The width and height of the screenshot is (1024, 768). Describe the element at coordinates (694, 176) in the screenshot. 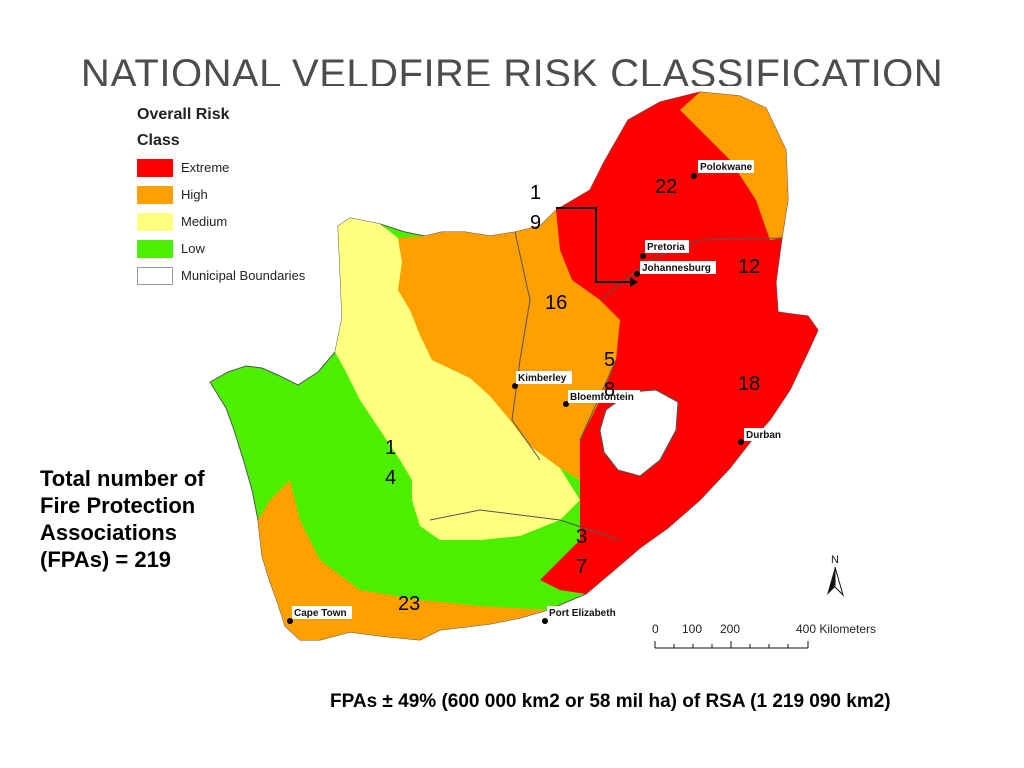

I see `city-dot-polokwane` at that location.